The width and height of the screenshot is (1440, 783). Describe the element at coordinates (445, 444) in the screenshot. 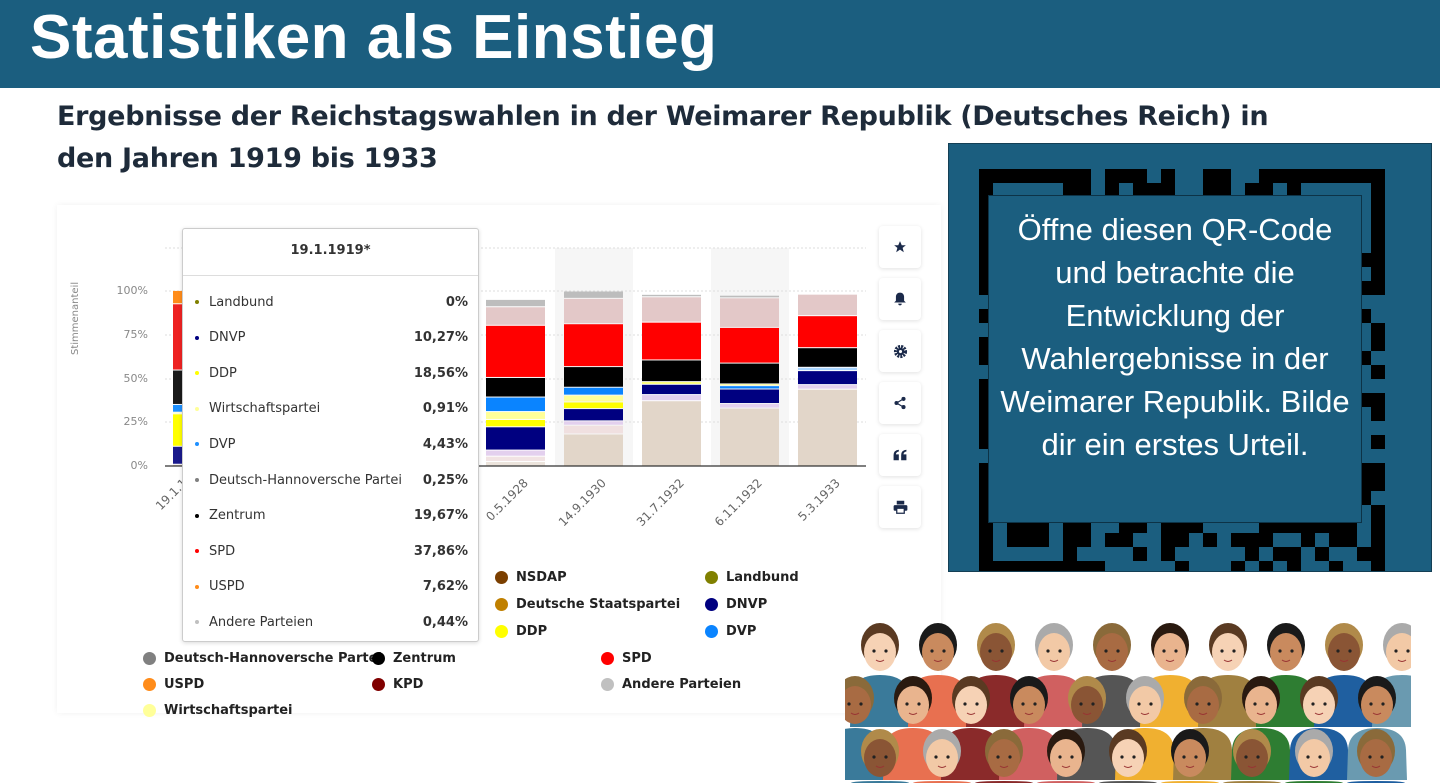

I see `tooltip-series-value: 4,43%` at that location.